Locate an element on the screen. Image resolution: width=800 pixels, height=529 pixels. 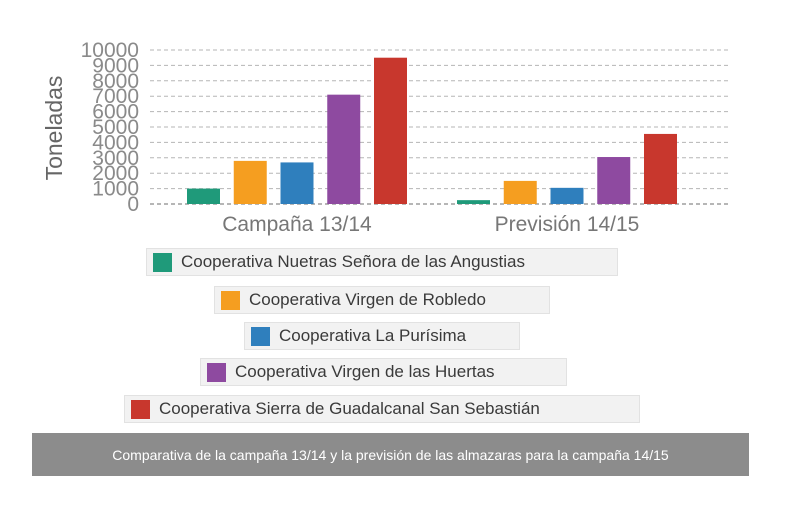
y-tick-label: 7000 is located at coordinates (115, 96).